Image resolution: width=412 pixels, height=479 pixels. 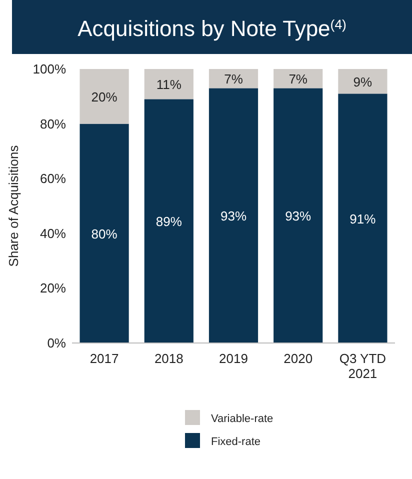 I want to click on x-tick-label: Q3 YTD 2021, so click(x=362, y=366).